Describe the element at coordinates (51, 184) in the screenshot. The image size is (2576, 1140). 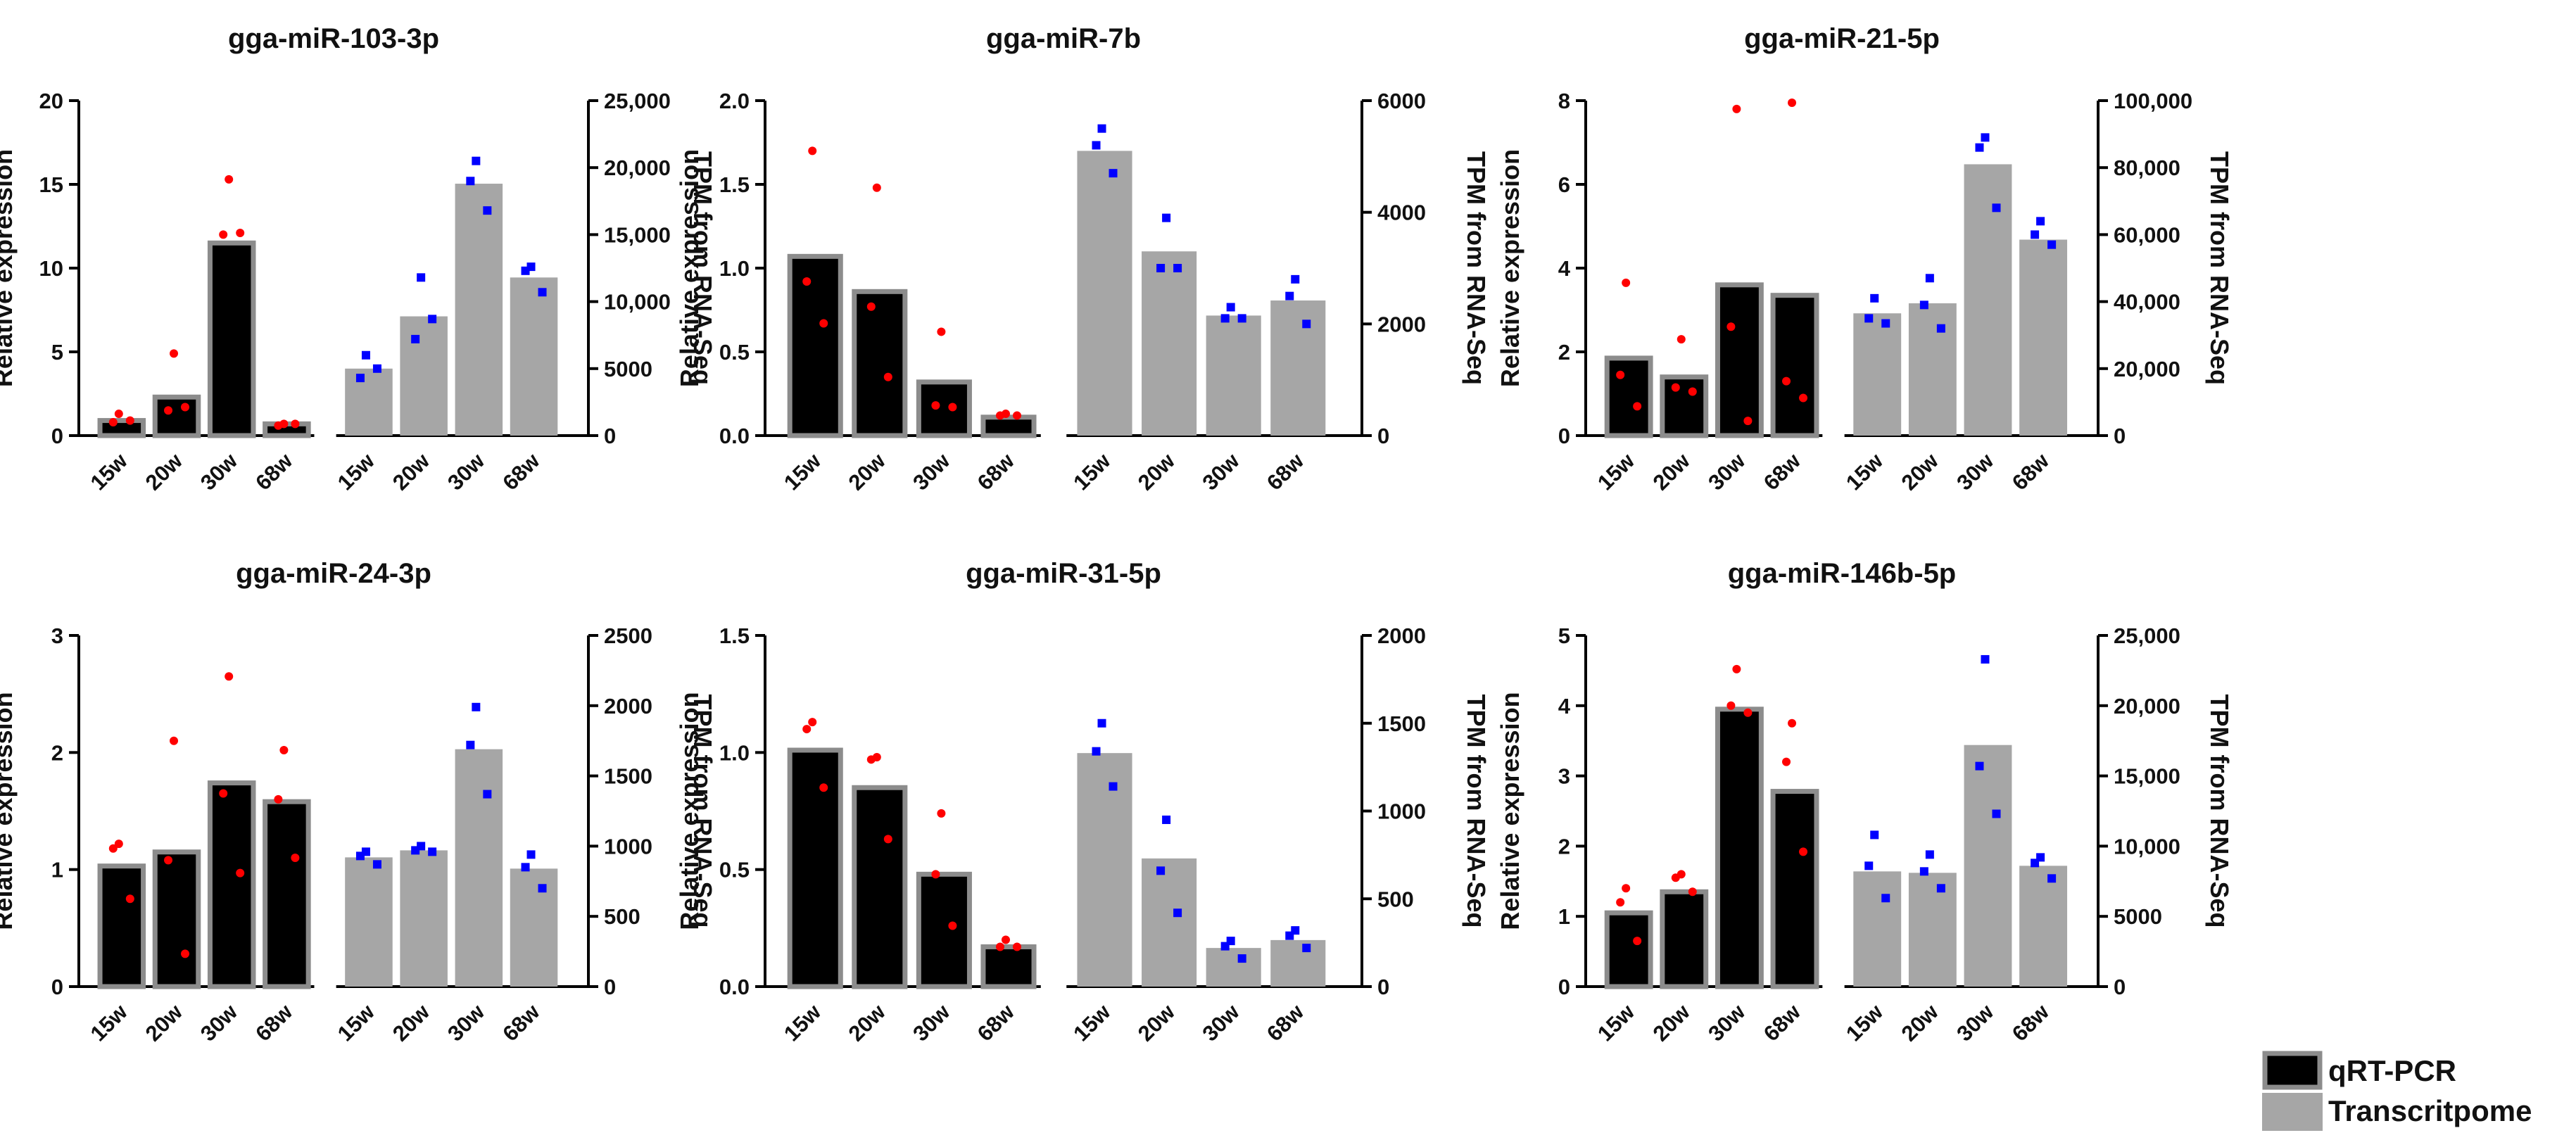
I see `left-tick-label: 15` at that location.